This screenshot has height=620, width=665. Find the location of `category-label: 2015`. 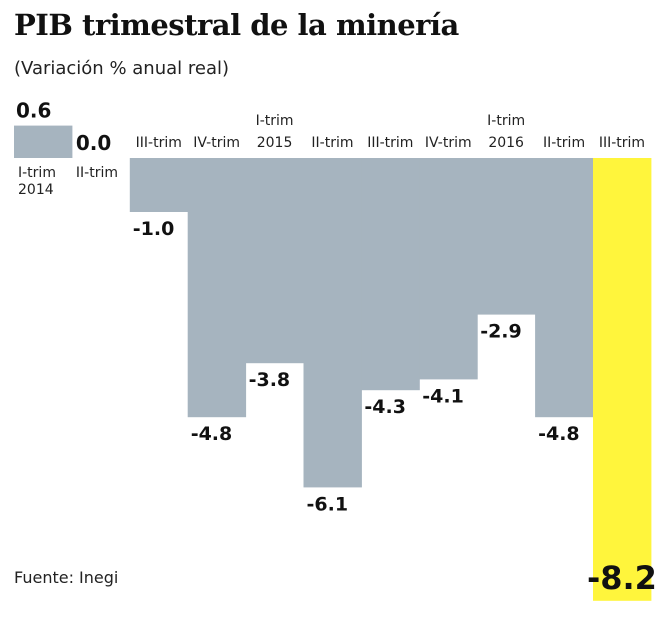

category-label: 2015 is located at coordinates (275, 143).